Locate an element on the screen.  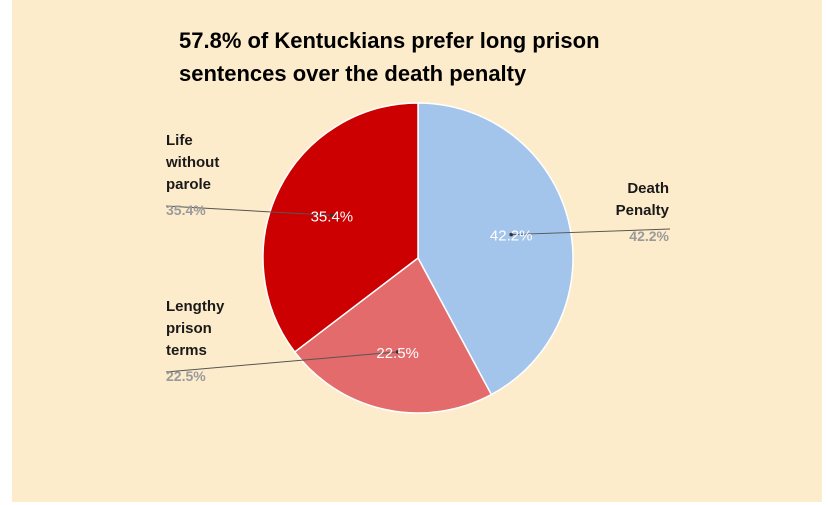
pie-slice-life-without-parole is located at coordinates (340, 228).